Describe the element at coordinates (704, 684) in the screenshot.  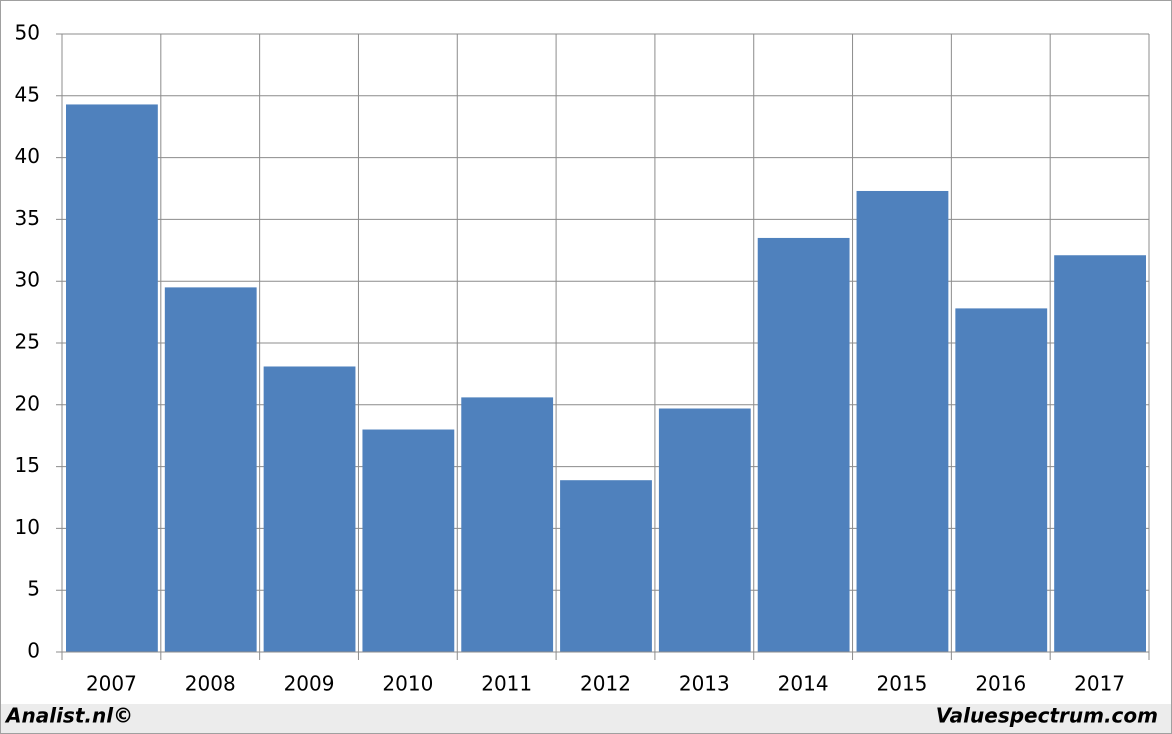
I see `x-tick-label: 2013` at that location.